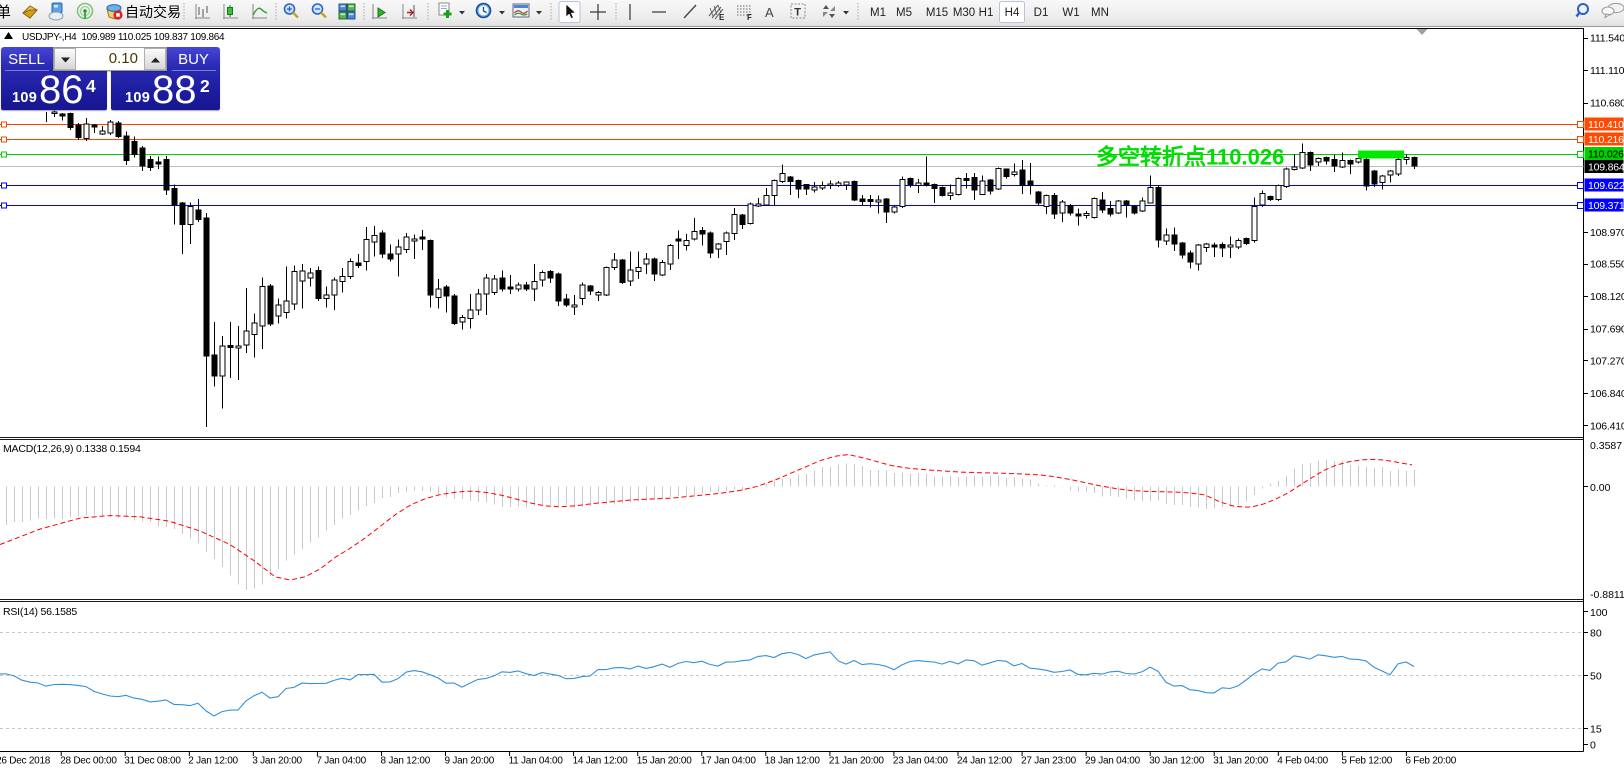 The width and height of the screenshot is (1624, 768). I want to click on svg-text: 111.540, so click(1607, 39).